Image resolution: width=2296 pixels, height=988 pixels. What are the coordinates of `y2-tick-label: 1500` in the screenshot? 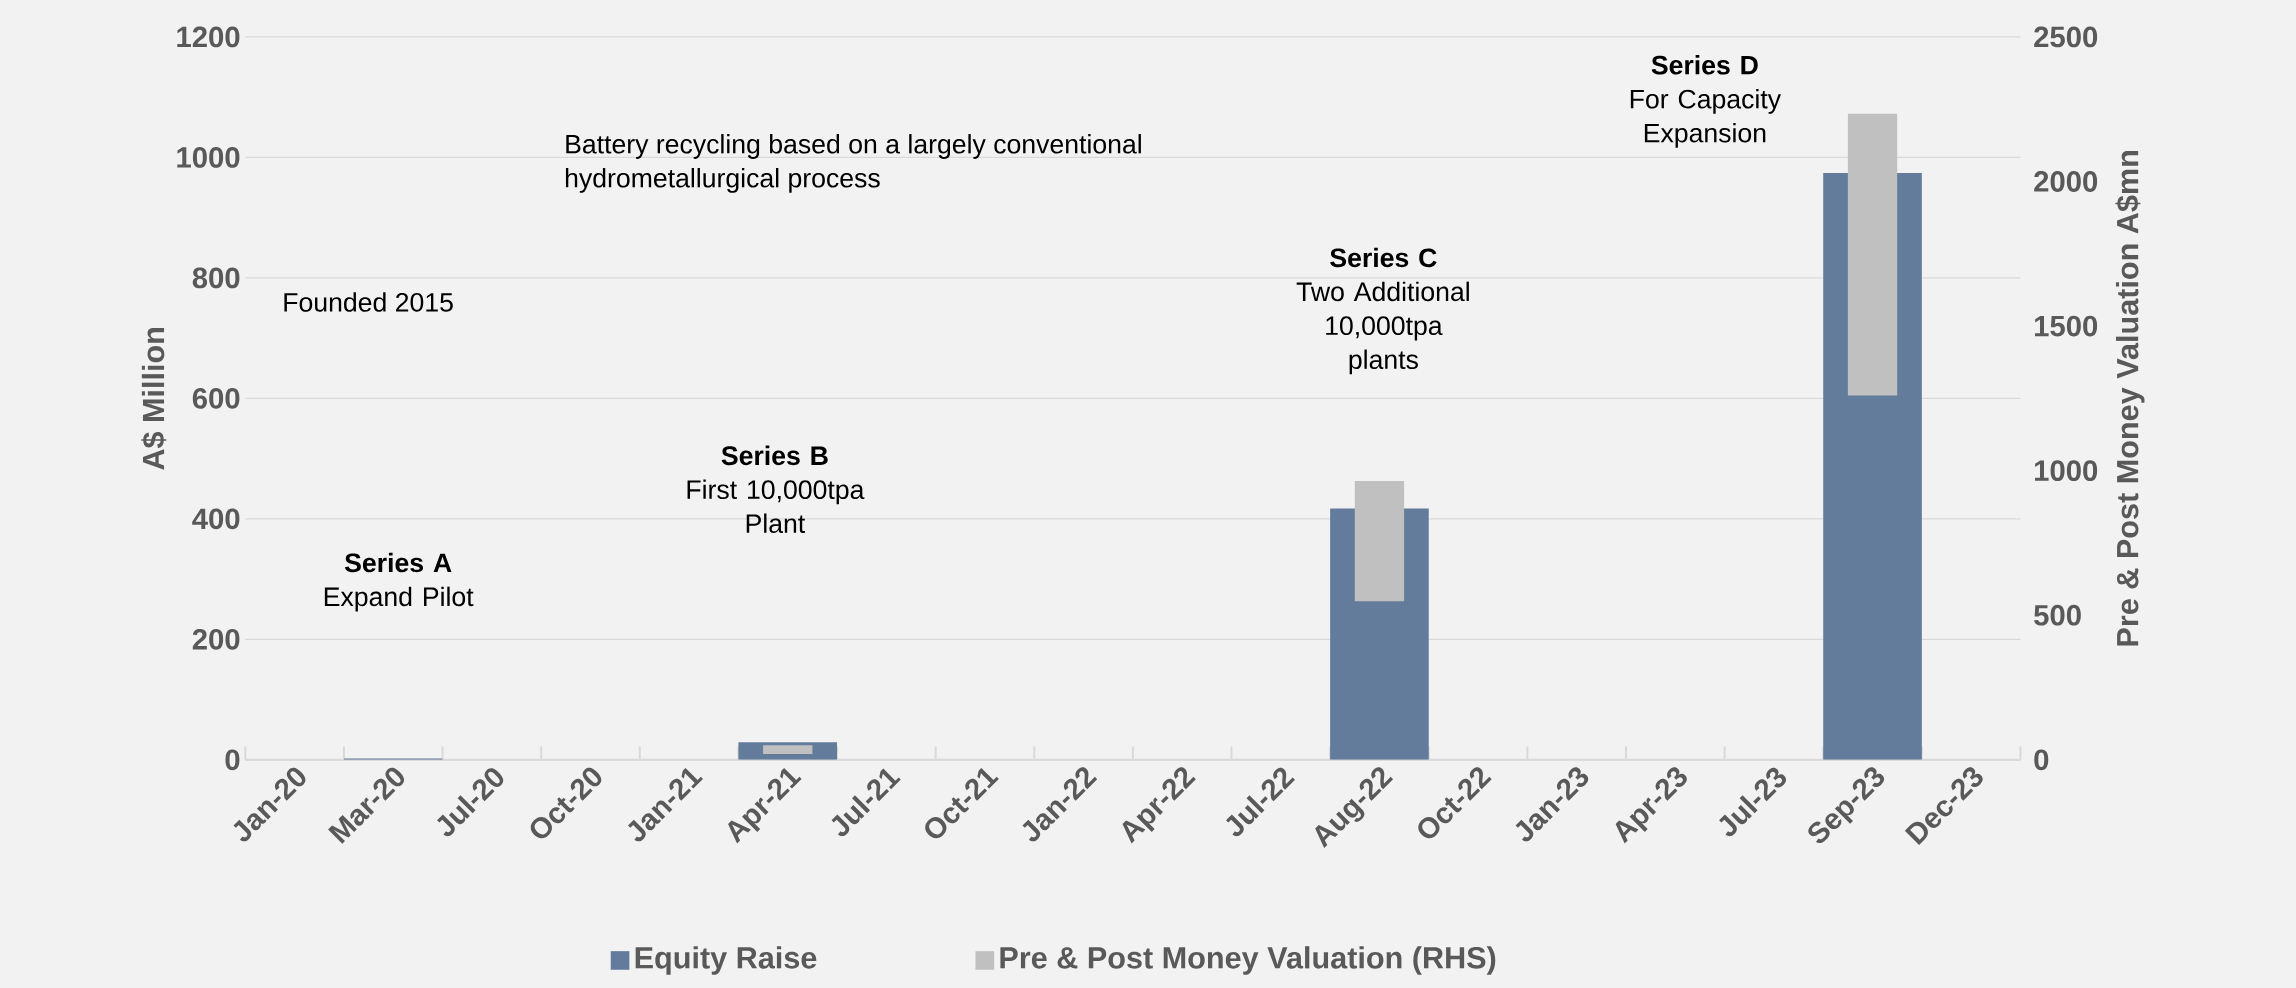 It's located at (2066, 326).